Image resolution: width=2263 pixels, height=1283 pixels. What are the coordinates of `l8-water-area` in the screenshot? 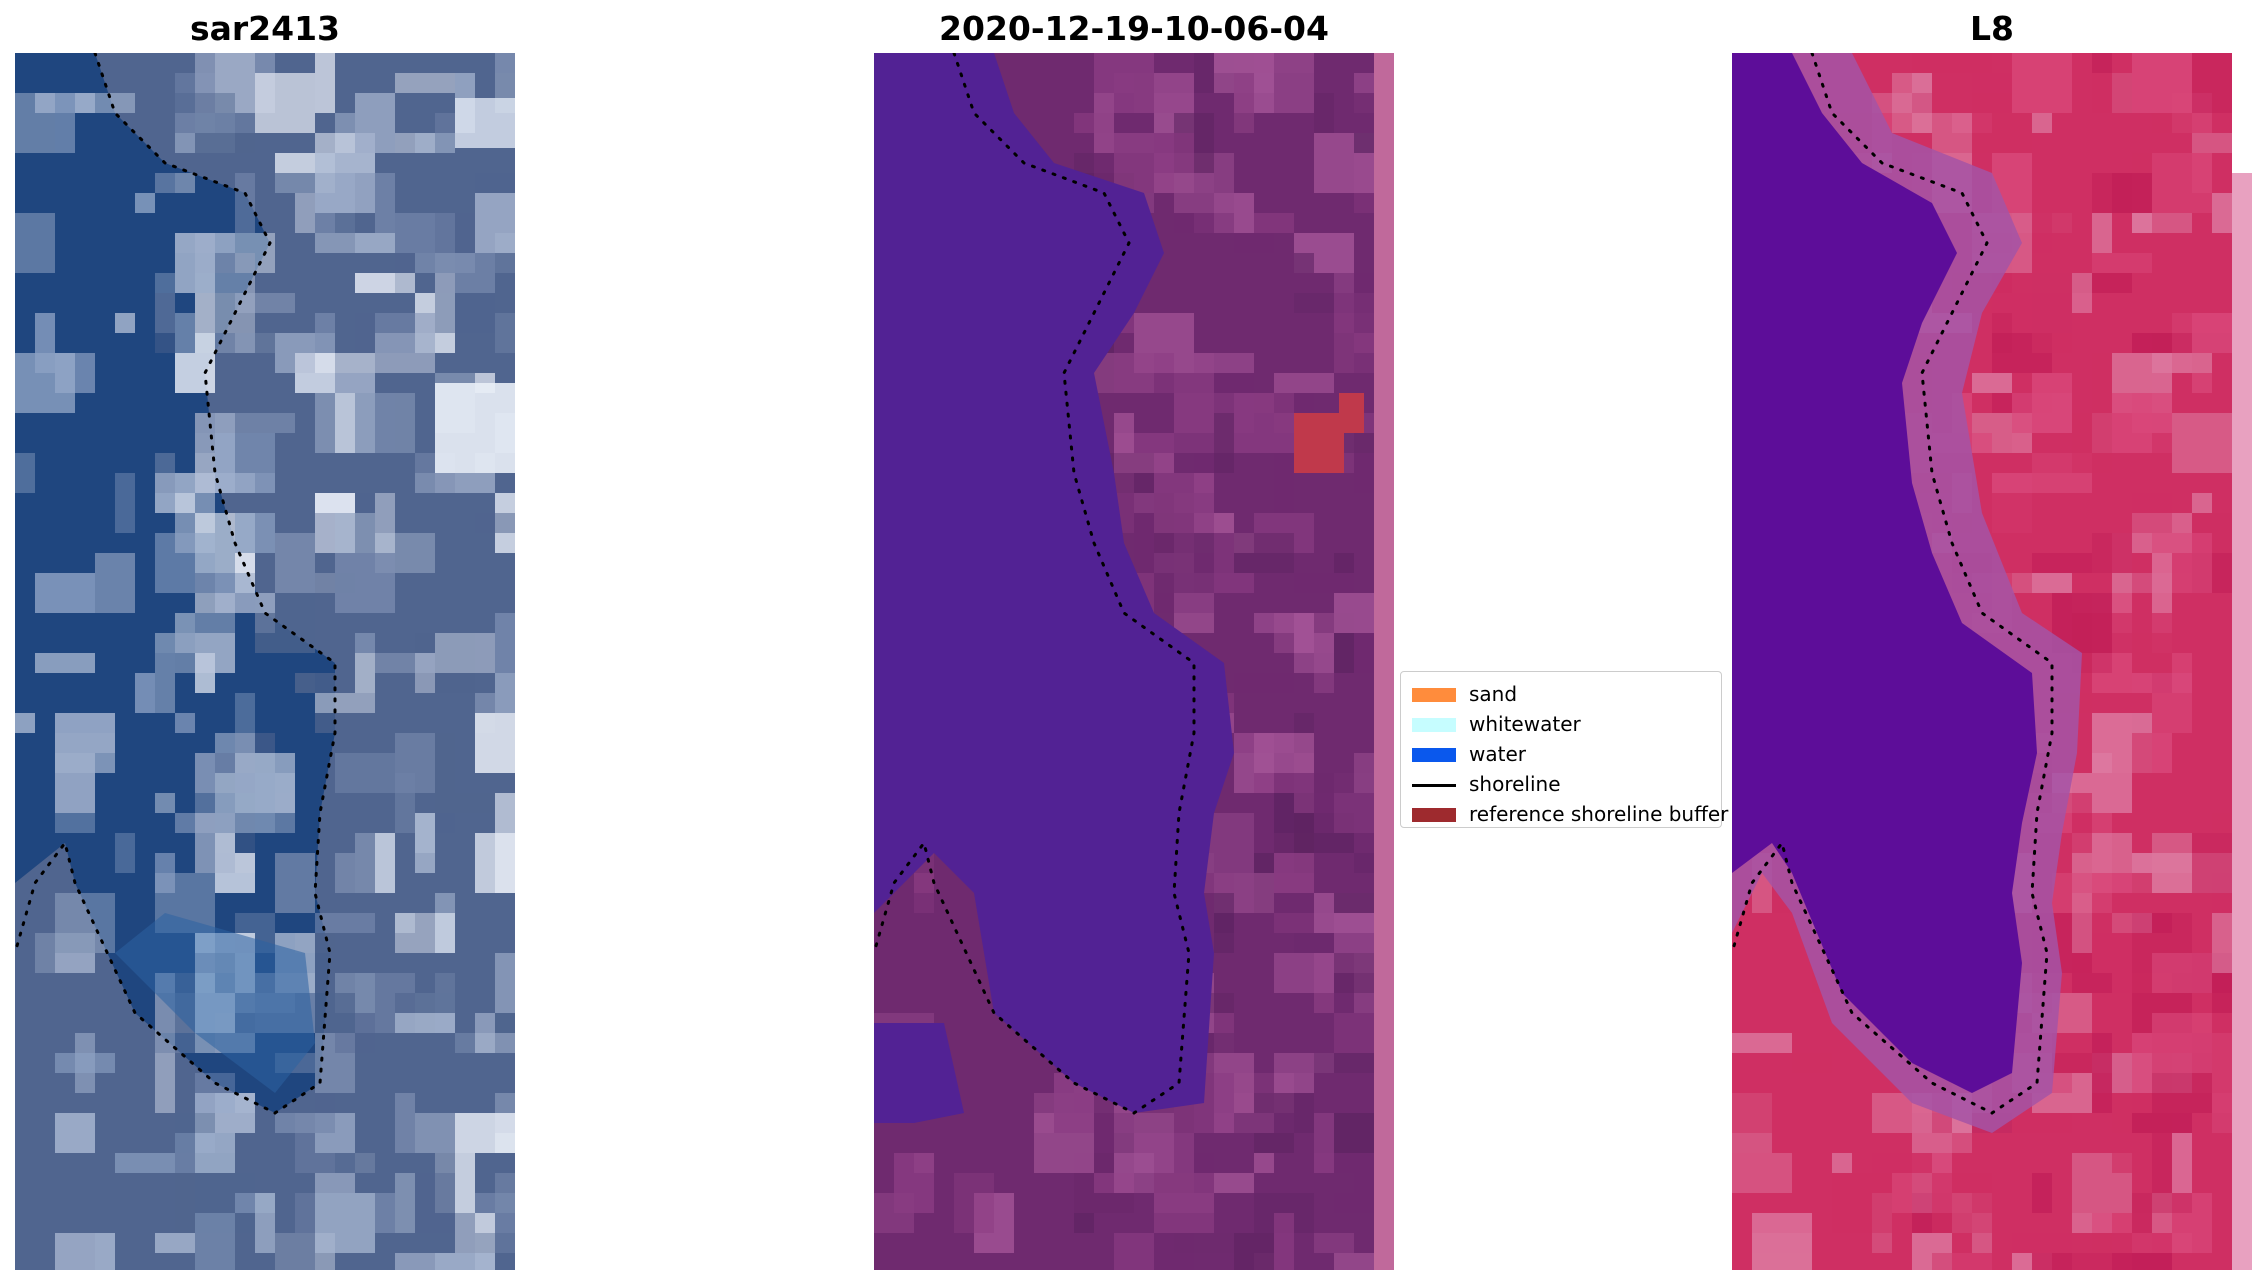 It's located at (1884, 573).